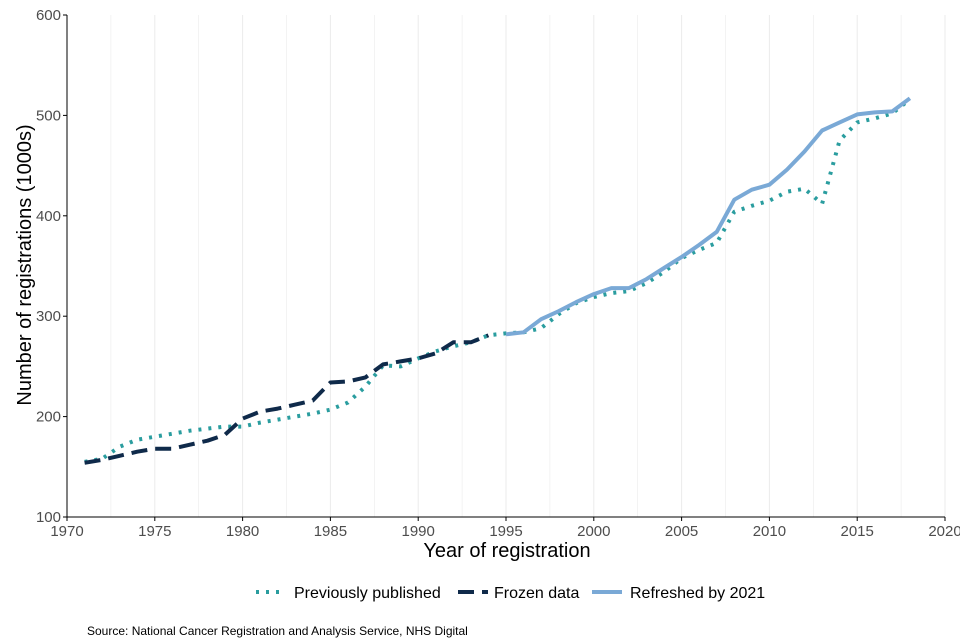  Describe the element at coordinates (154, 531) in the screenshot. I see `x-tick-label: 1975` at that location.